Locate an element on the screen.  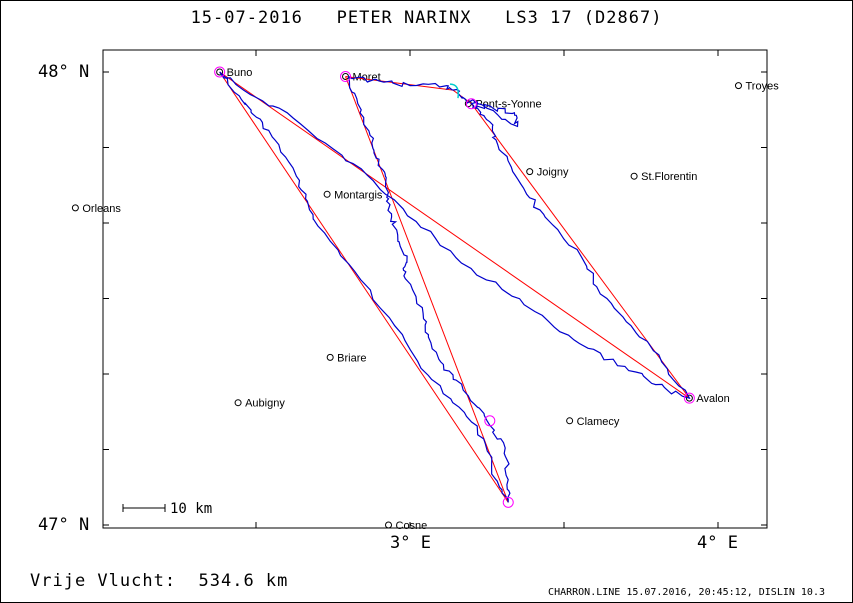
lat-label-bottom: 47° N is located at coordinates (64, 525).